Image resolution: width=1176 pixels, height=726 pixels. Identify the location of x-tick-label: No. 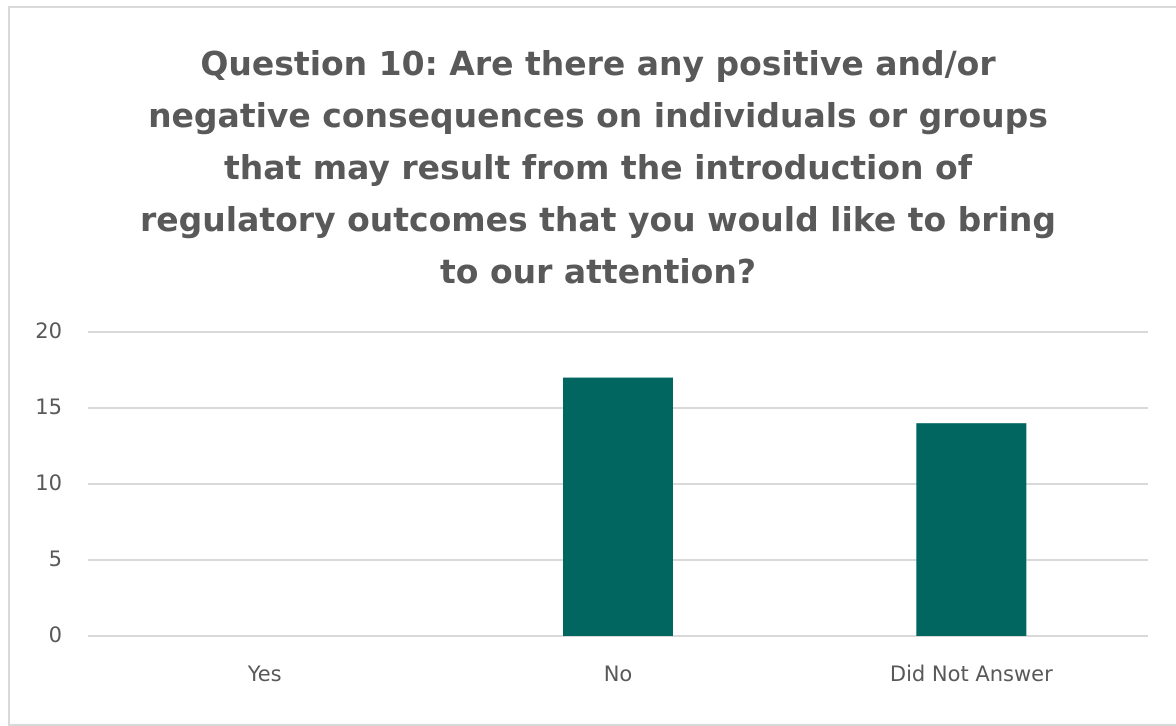
(618, 674).